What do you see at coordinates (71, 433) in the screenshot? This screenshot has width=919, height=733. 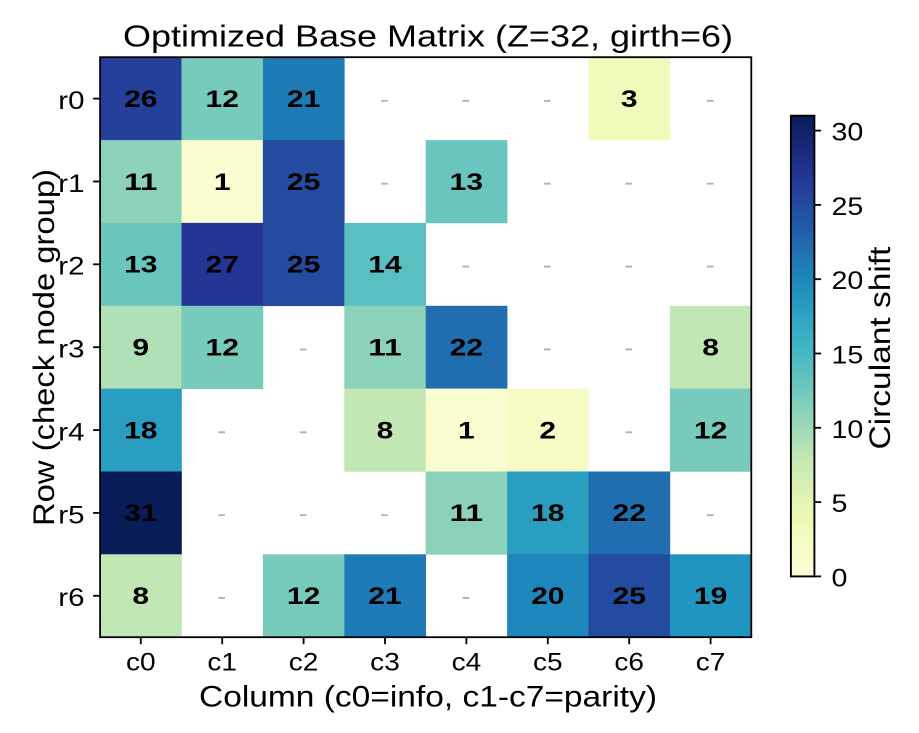 I see `svg-text: r4` at bounding box center [71, 433].